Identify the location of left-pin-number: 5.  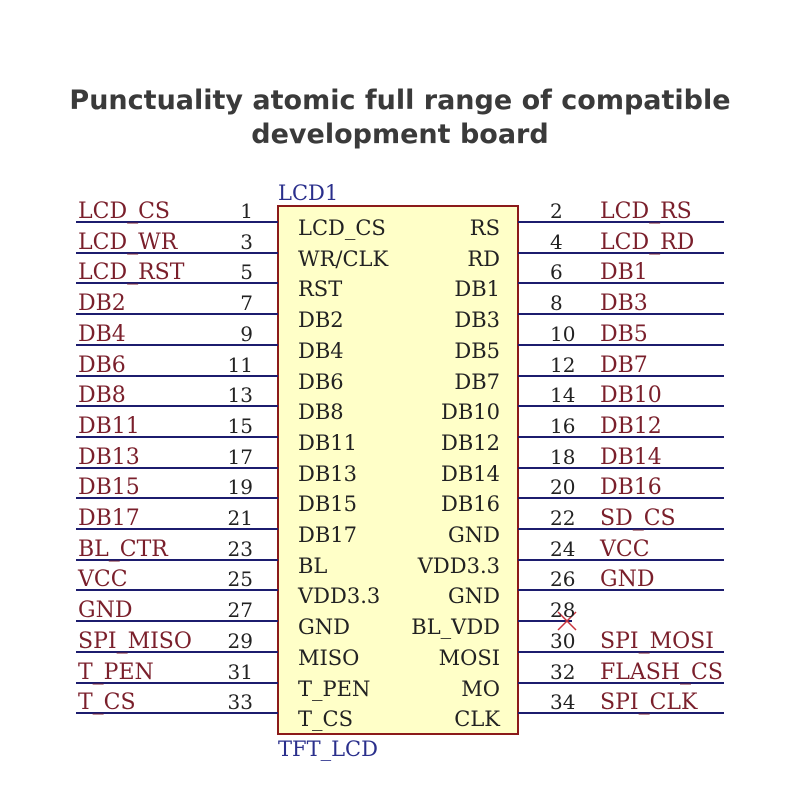
(246, 272).